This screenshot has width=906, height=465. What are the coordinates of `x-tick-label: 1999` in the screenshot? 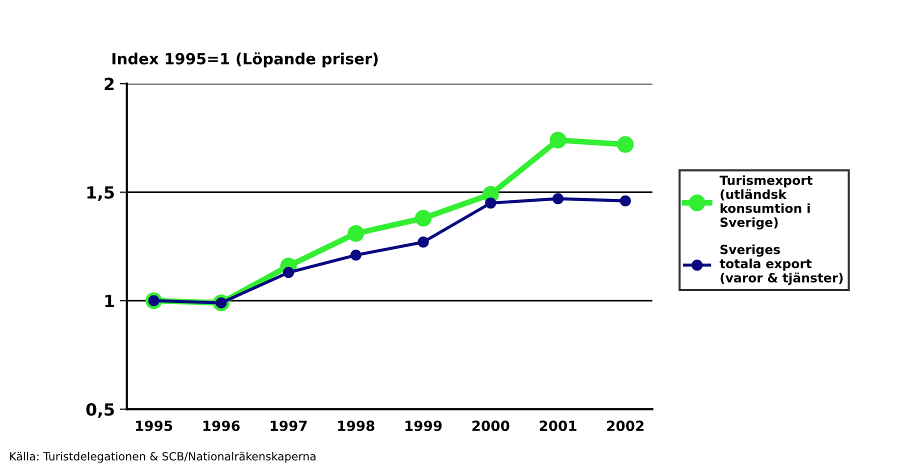 It's located at (424, 426).